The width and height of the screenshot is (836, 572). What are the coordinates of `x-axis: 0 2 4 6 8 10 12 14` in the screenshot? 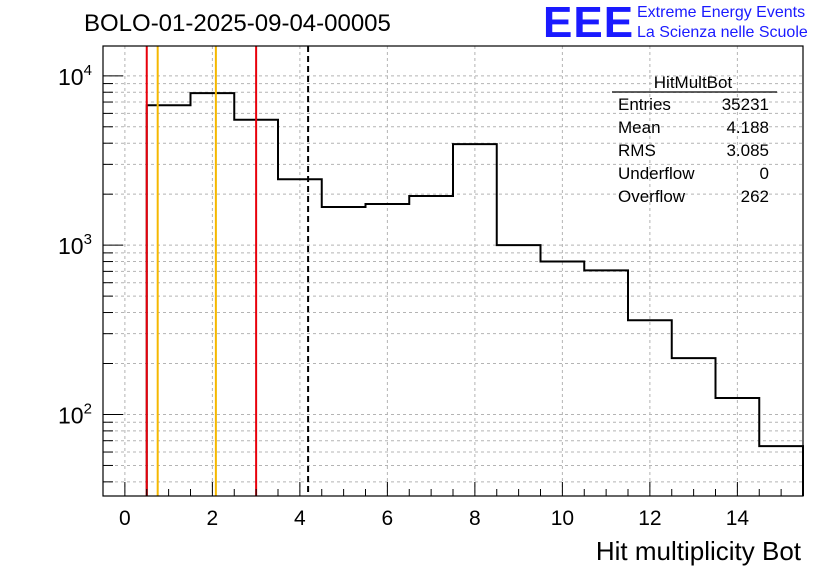 It's located at (453, 506).